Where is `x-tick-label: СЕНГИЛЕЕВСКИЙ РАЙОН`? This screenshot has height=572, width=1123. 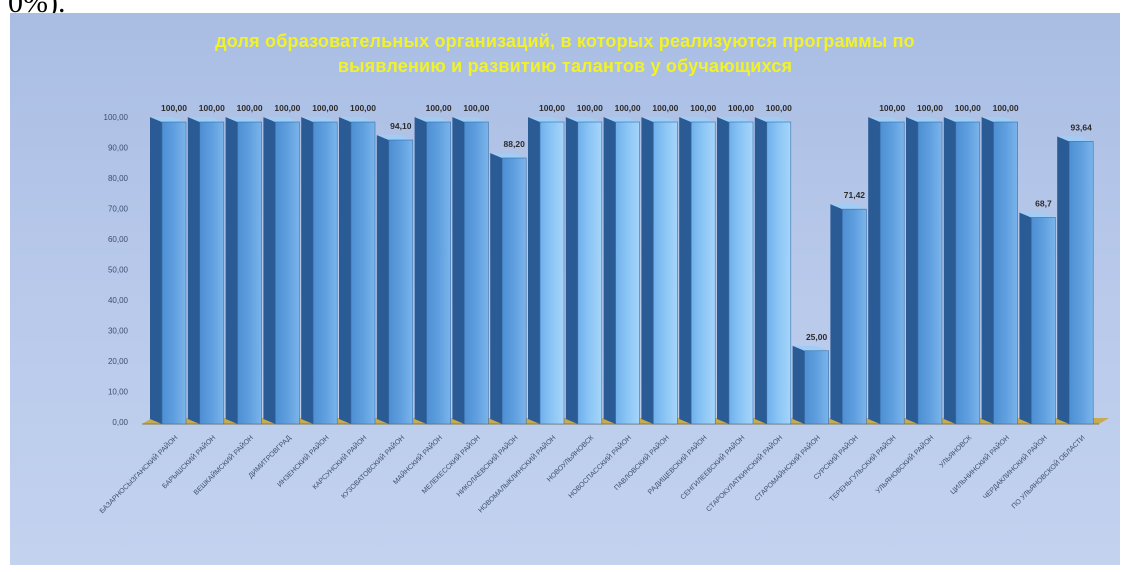 x-tick-label: СЕНГИЛЕЕВСКИЙ РАЙОН is located at coordinates (712, 467).